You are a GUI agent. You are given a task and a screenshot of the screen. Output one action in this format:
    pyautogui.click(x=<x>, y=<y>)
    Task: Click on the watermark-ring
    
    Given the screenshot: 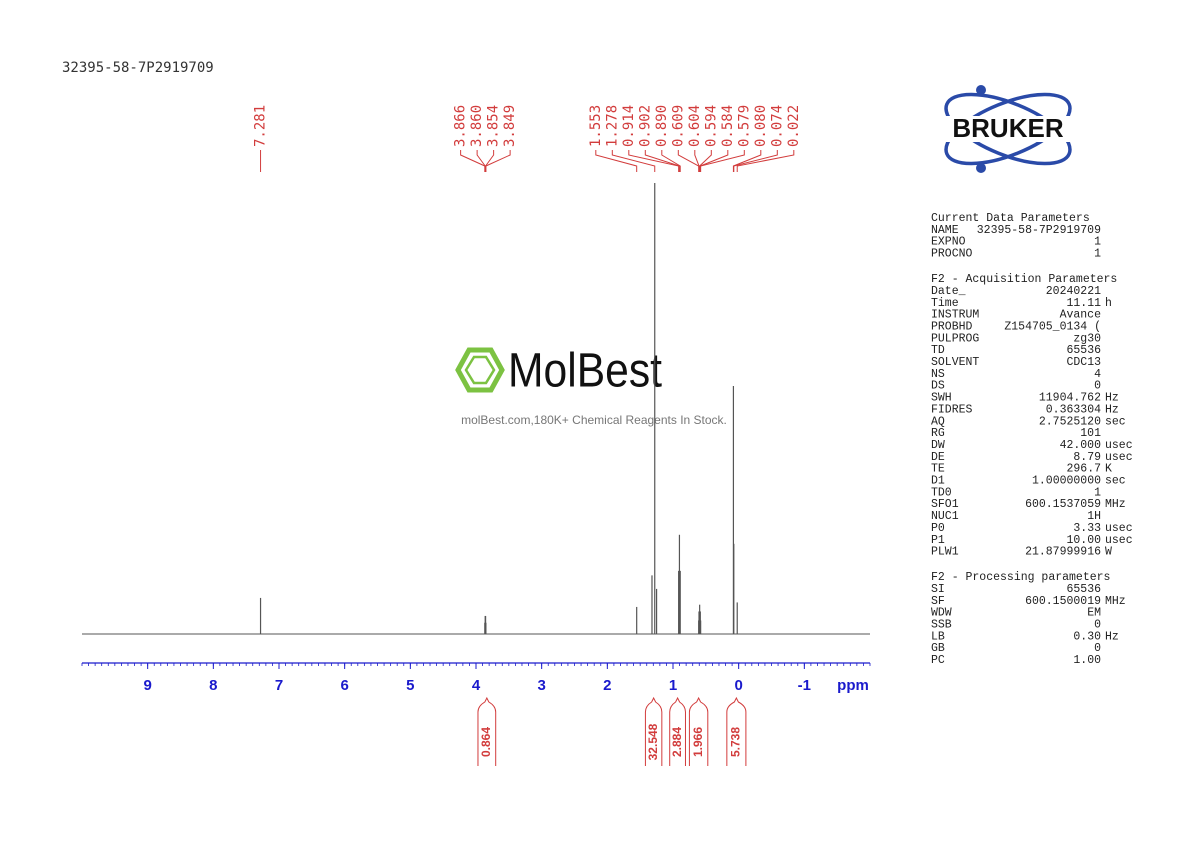 What is the action you would take?
    pyautogui.click(x=480, y=370)
    